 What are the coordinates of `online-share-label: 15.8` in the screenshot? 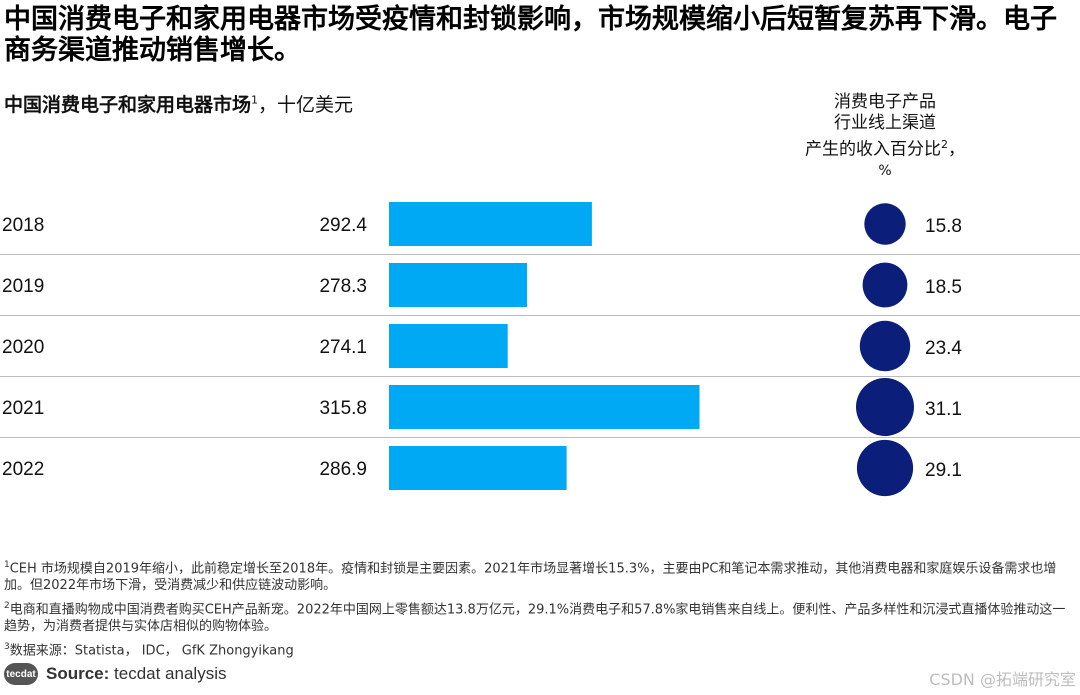 It's located at (943, 226).